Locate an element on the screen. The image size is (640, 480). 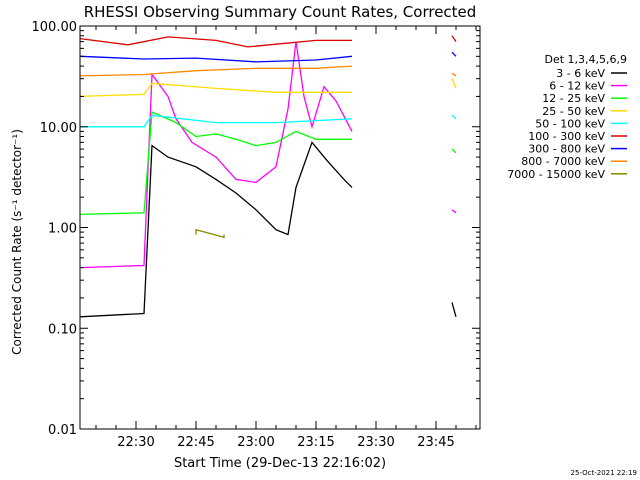
x-tick-label: 23:45 is located at coordinates (435, 442).